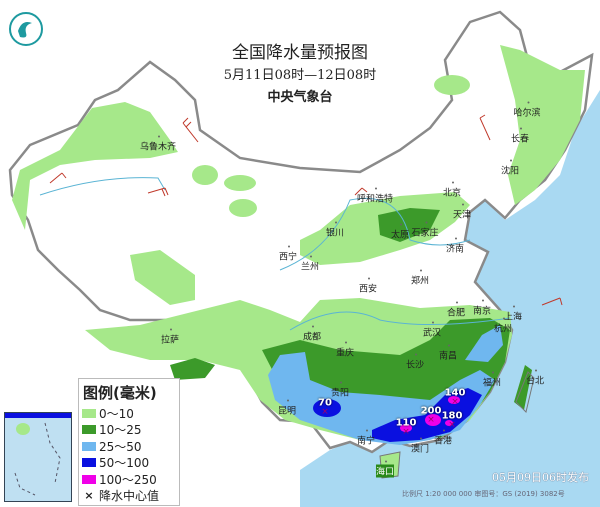  I want to click on legend-label: 0～10, so click(116, 413).